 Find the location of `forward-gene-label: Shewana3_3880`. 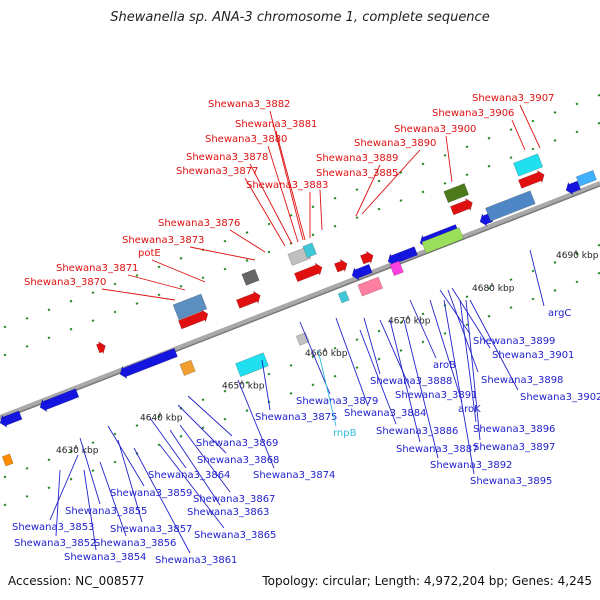

forward-gene-label: Shewana3_3880 is located at coordinates (246, 139).